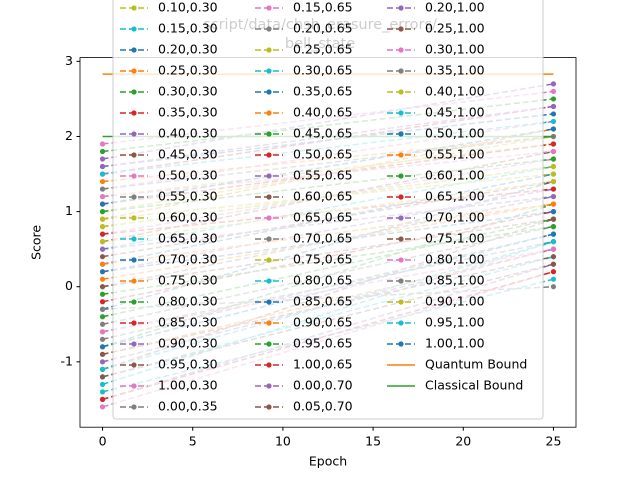 The height and width of the screenshot is (480, 640). I want to click on x-tick-label: 0, so click(103, 441).